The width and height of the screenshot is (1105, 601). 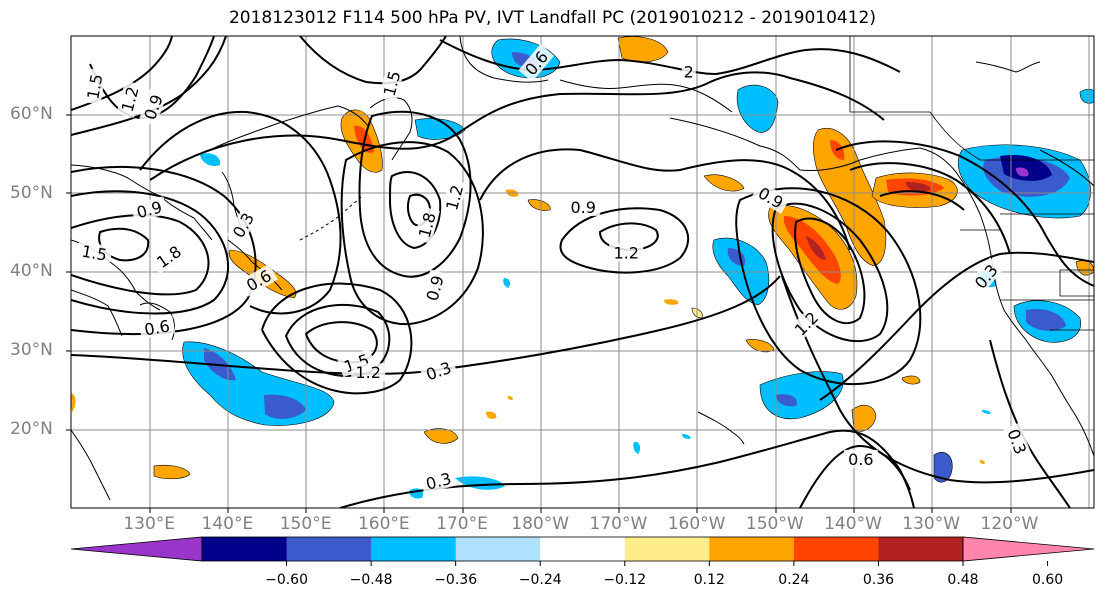 I want to click on contour-label: 2, so click(x=689, y=72).